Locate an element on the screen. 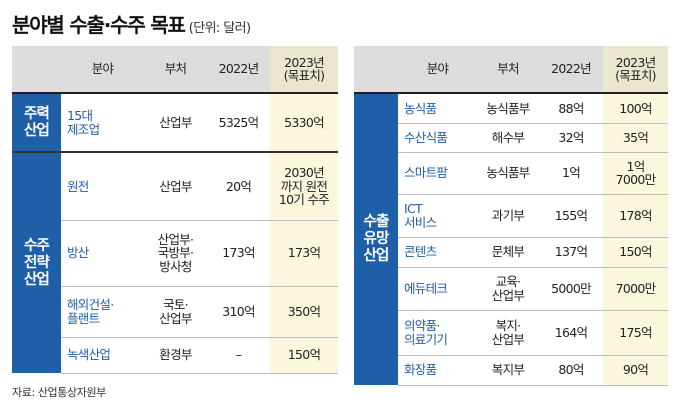 This screenshot has height=411, width=680. table-row: 주력 산업 15대 제조업 산업부 5325억 5330억 is located at coordinates (175, 123).